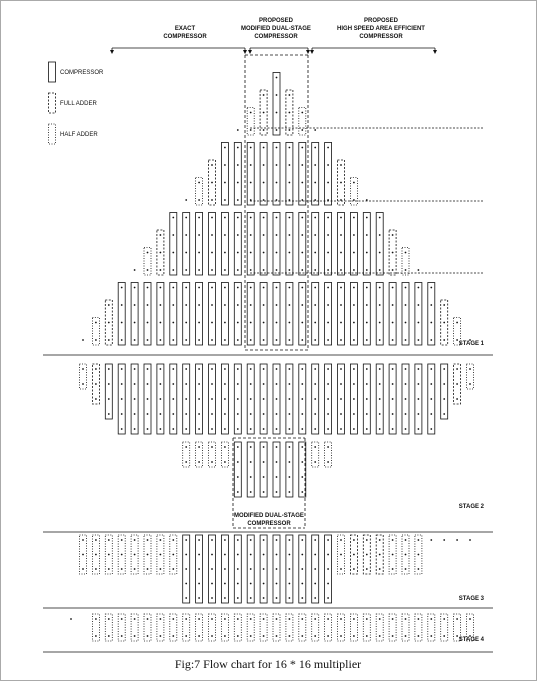  What do you see at coordinates (472, 599) in the screenshot?
I see `stage-label: STAGE 3` at bounding box center [472, 599].